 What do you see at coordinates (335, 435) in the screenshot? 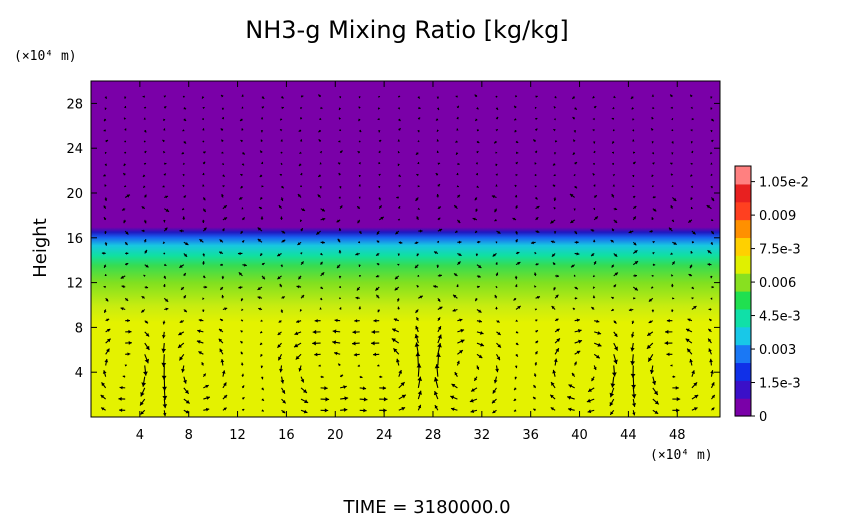
I see `x-tick-label: 20` at bounding box center [335, 435].